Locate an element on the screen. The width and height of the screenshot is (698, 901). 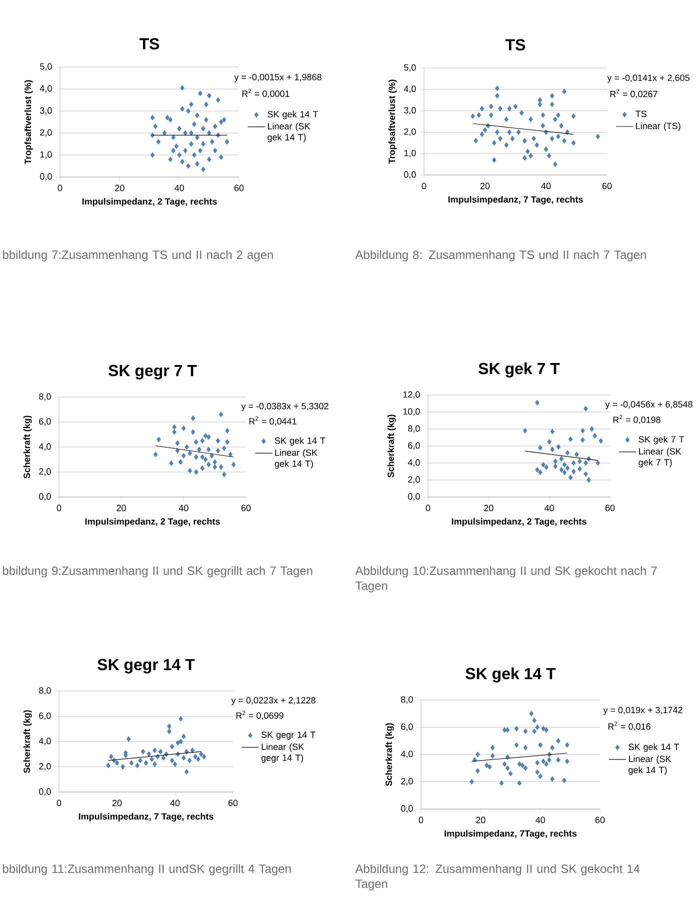
legend-label: Linear (TS) is located at coordinates (658, 126).